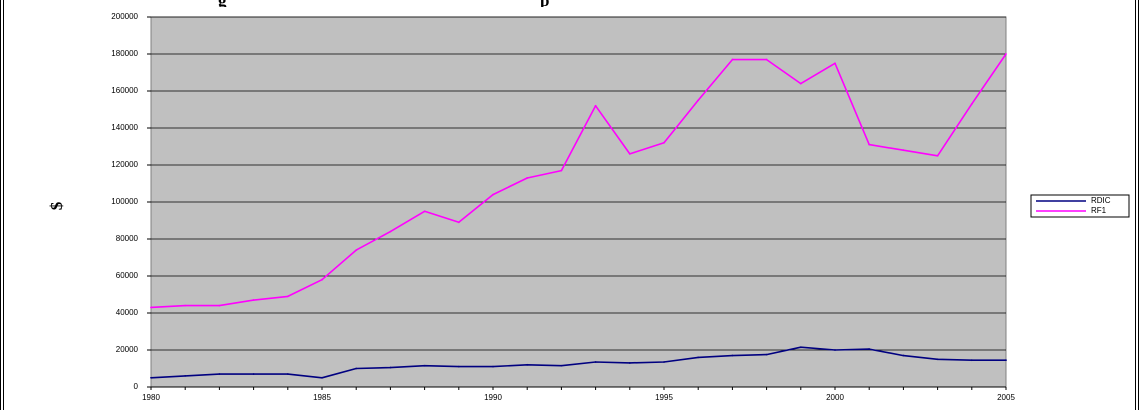 The width and height of the screenshot is (1139, 410). What do you see at coordinates (527, 178) in the screenshot?
I see `data-point-rf1-1991` at bounding box center [527, 178].